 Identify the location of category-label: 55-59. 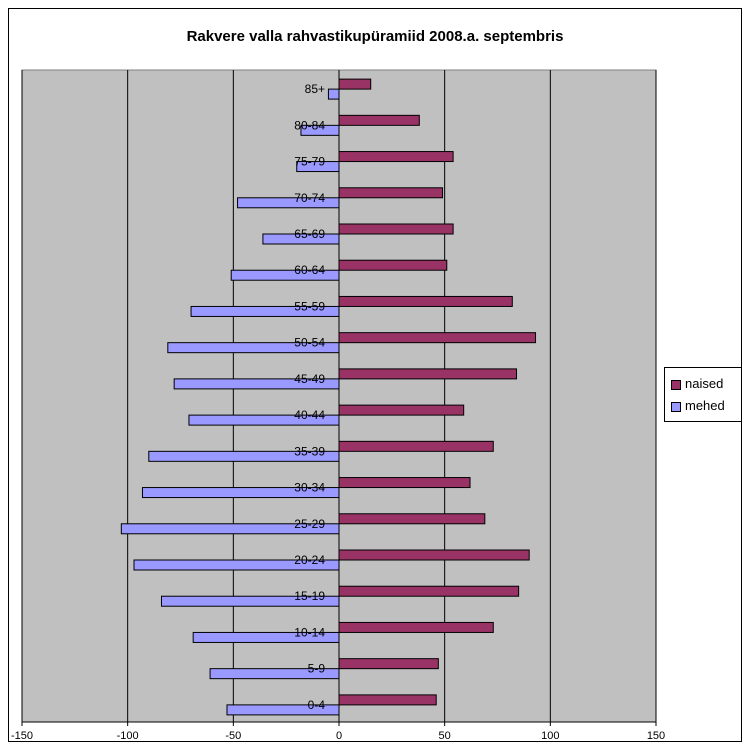
(309, 306).